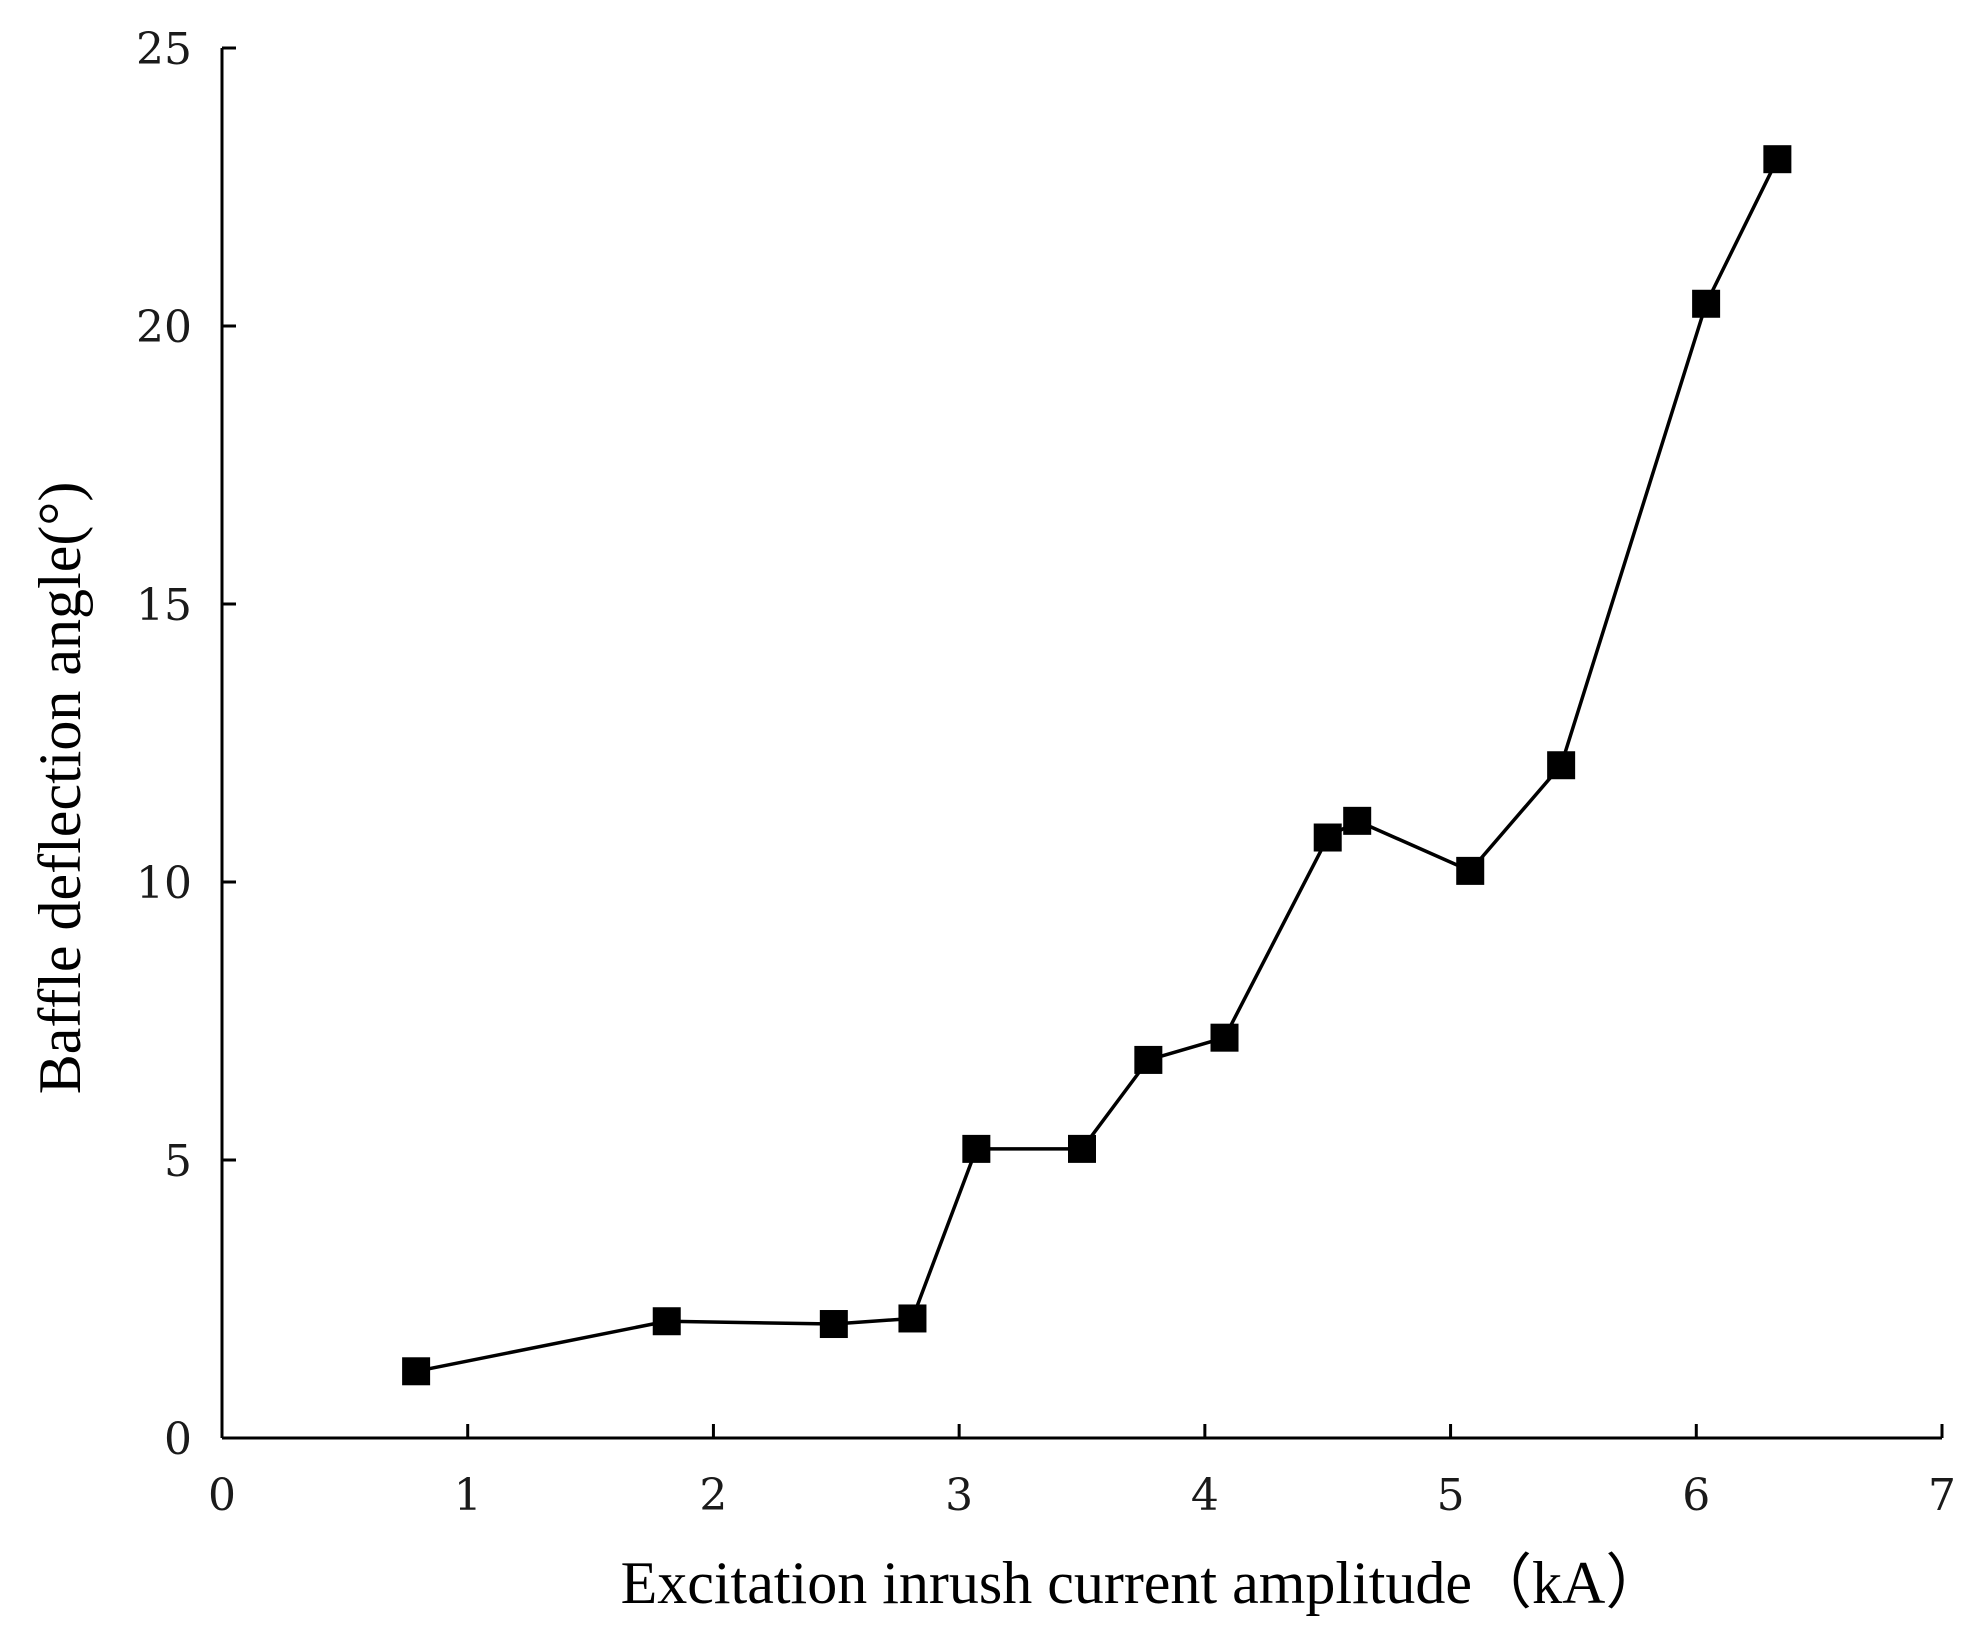  What do you see at coordinates (164, 49) in the screenshot?
I see `y-tick-label: 25` at bounding box center [164, 49].